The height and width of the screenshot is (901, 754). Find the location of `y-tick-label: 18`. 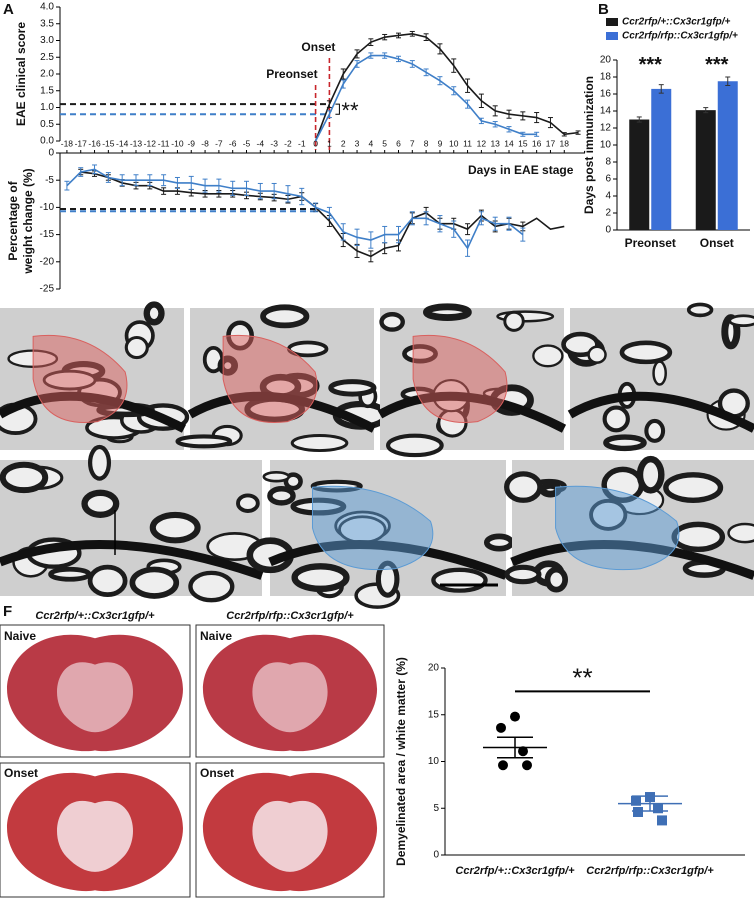

y-tick-label: 18 is located at coordinates (606, 77).